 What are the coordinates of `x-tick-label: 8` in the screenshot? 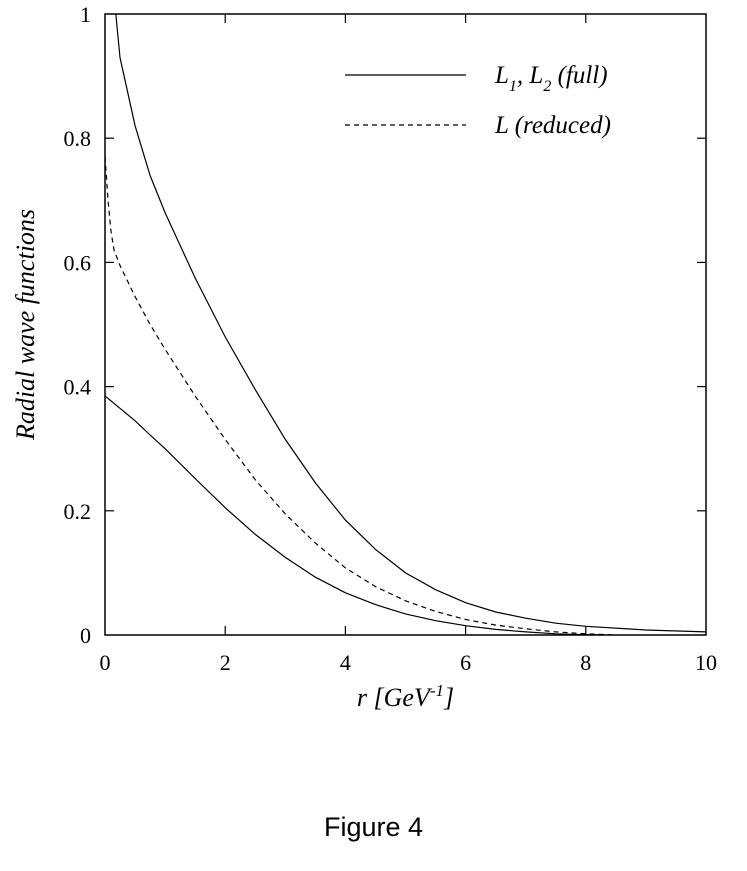 It's located at (585, 662).